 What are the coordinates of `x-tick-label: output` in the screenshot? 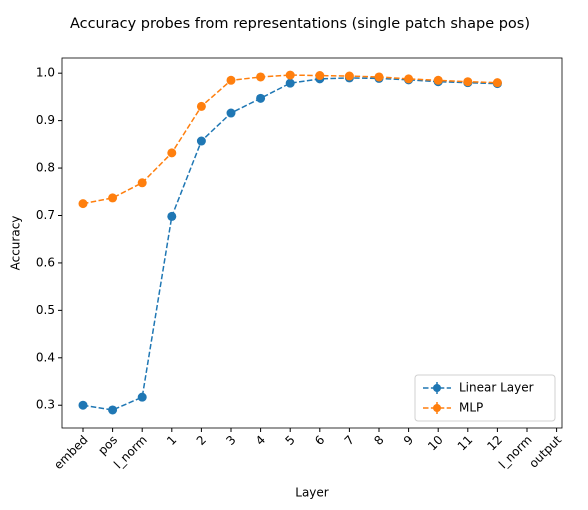 It's located at (545, 451).